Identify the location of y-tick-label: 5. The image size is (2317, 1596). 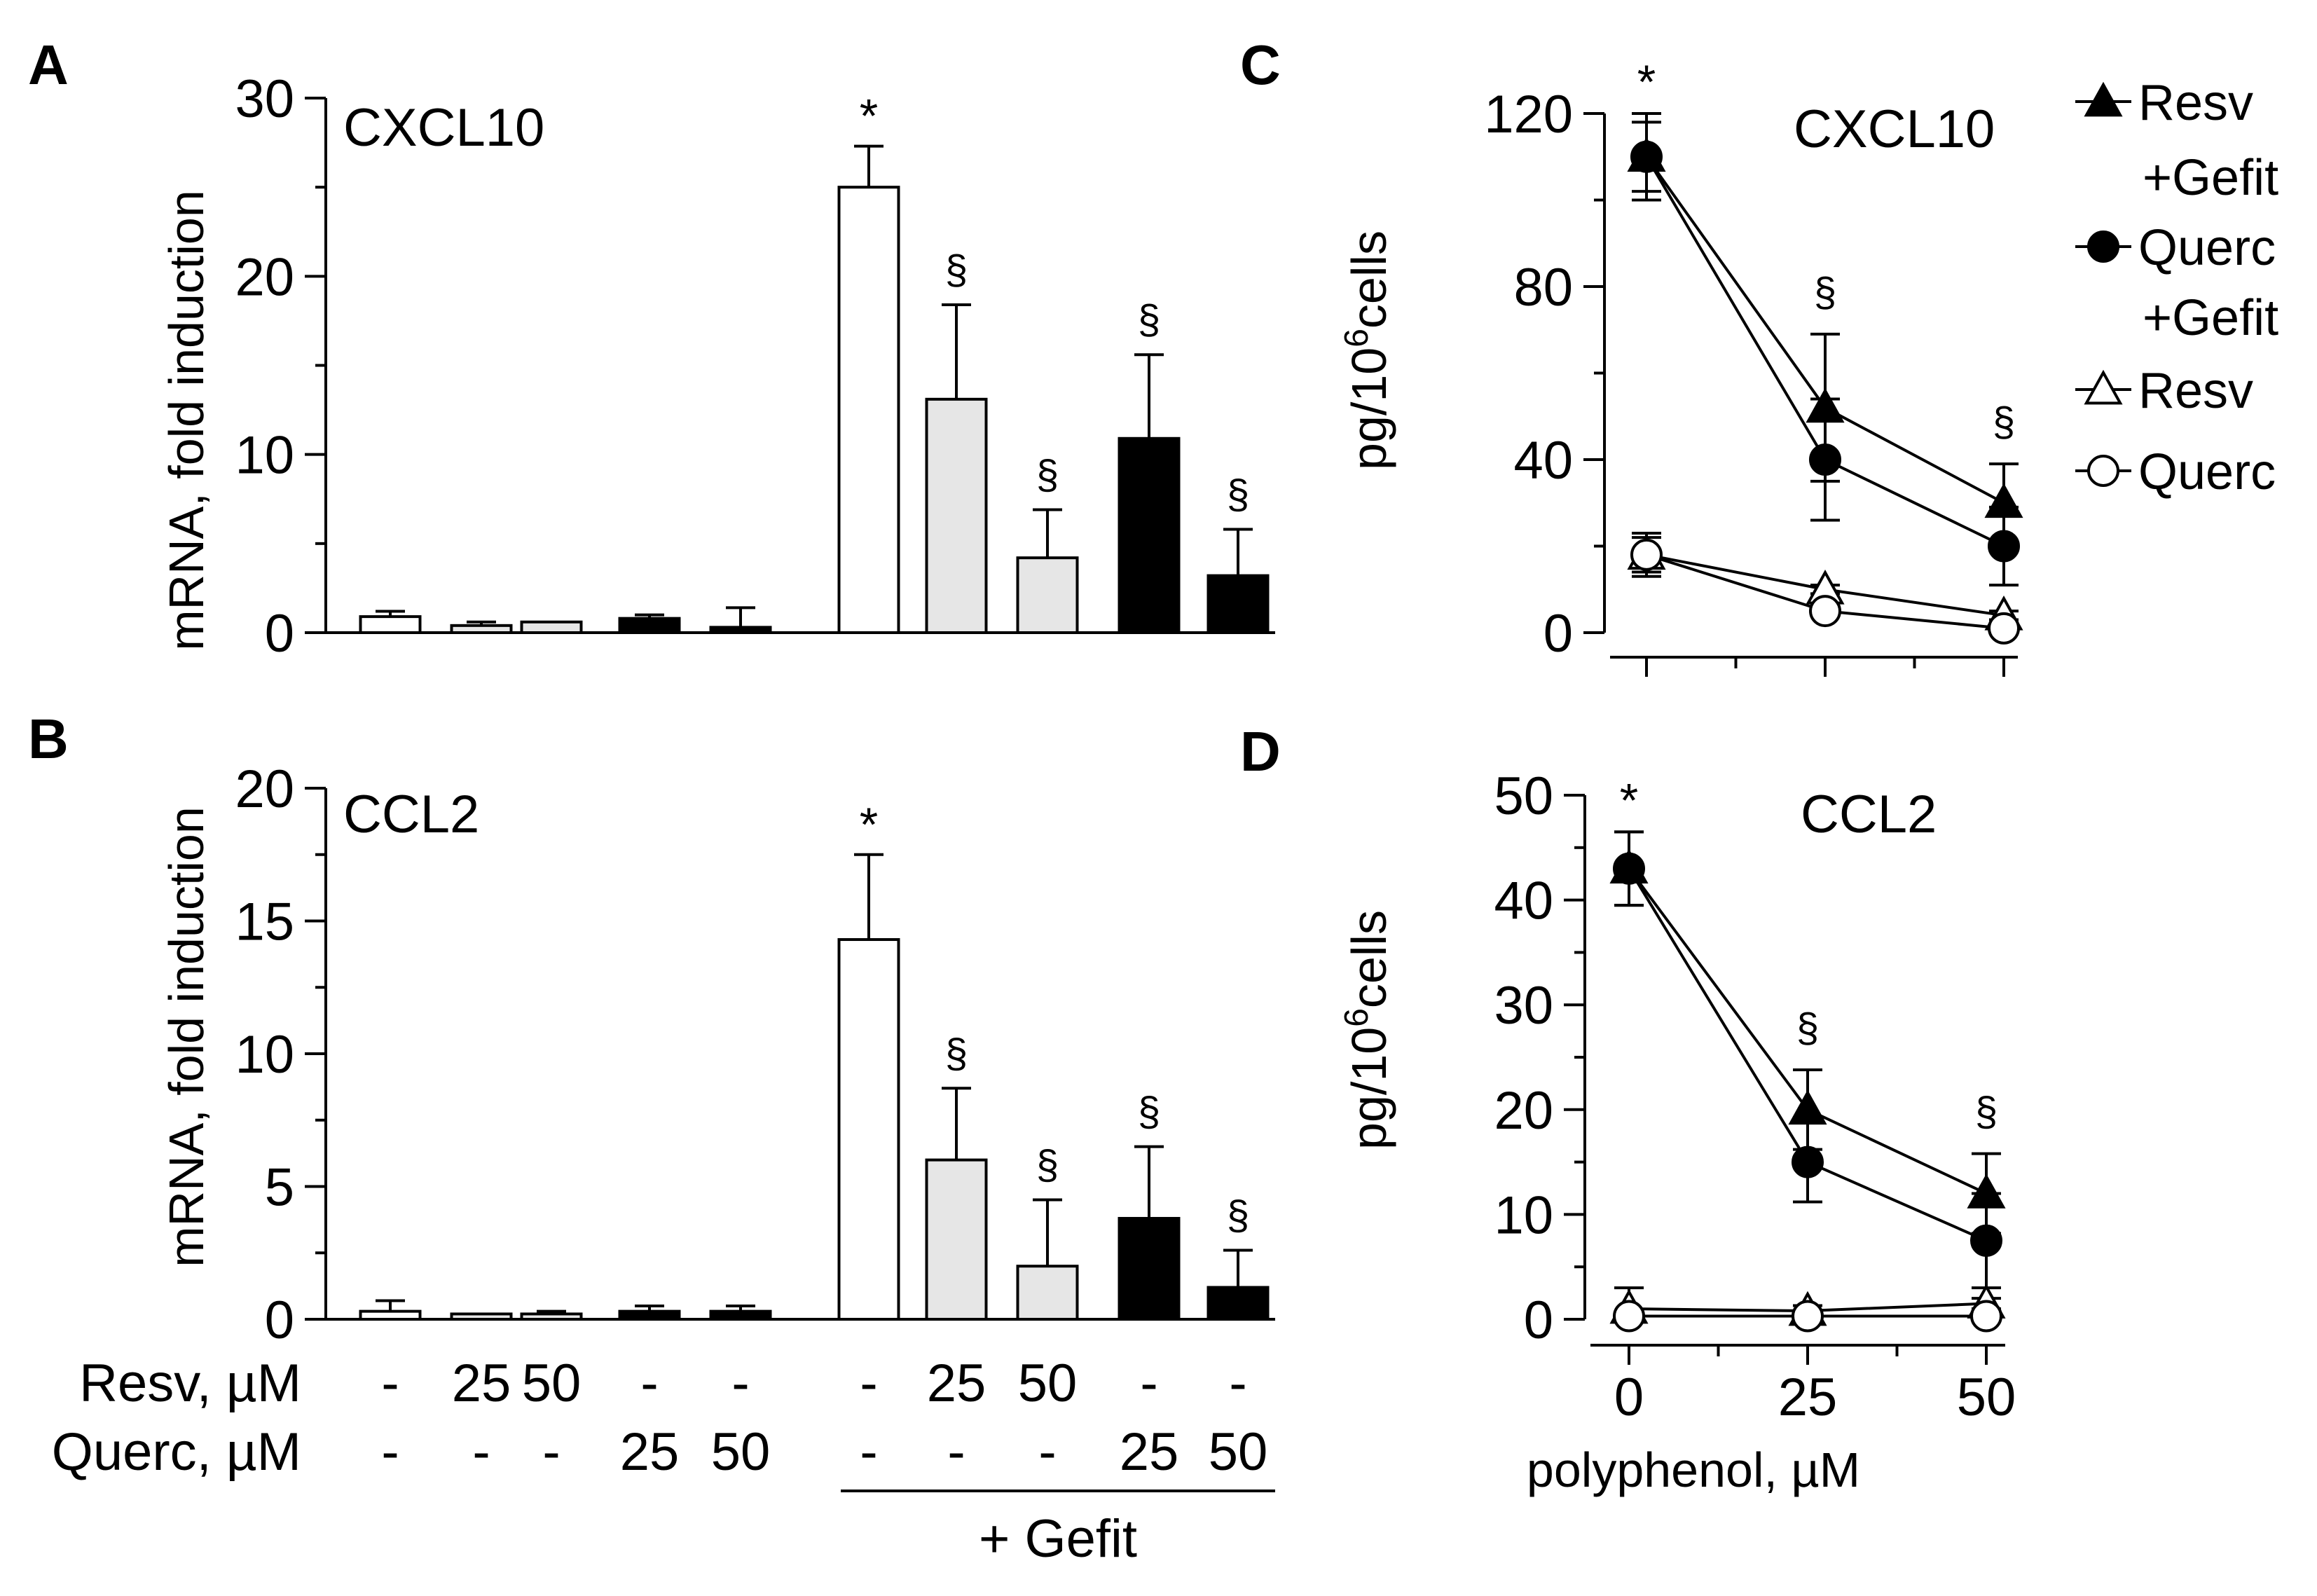
(279, 1188).